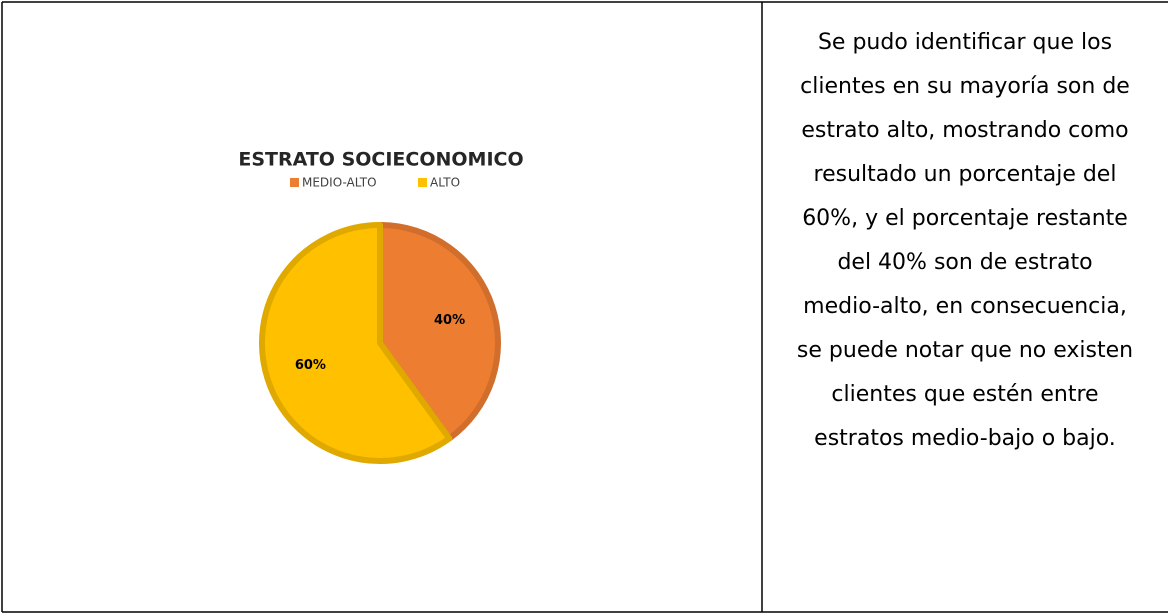 The width and height of the screenshot is (1168, 614). I want to click on description-line: estrato alto, mostrando como, so click(964, 130).